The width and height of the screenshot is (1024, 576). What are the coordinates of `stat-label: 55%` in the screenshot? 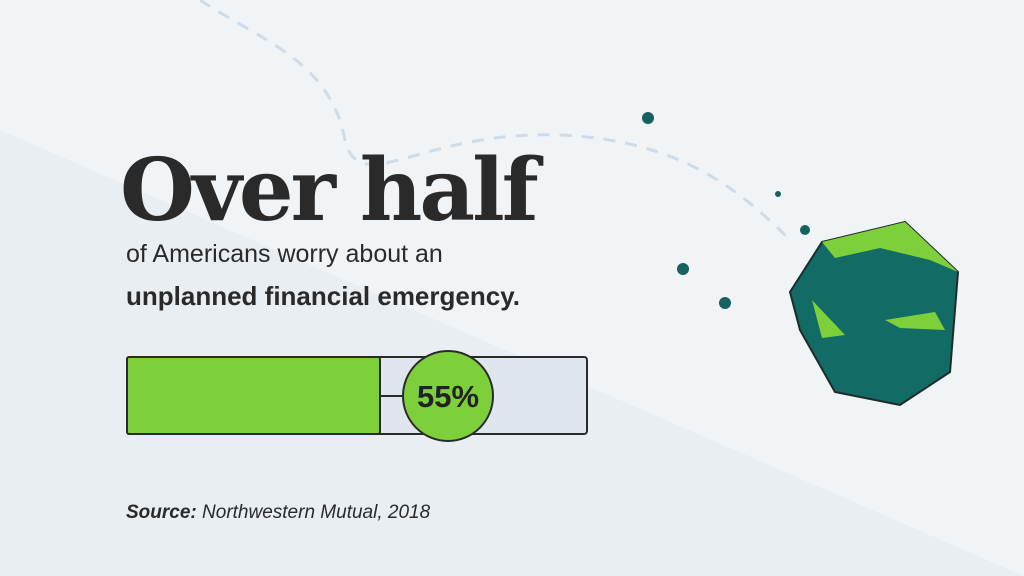 It's located at (448, 396).